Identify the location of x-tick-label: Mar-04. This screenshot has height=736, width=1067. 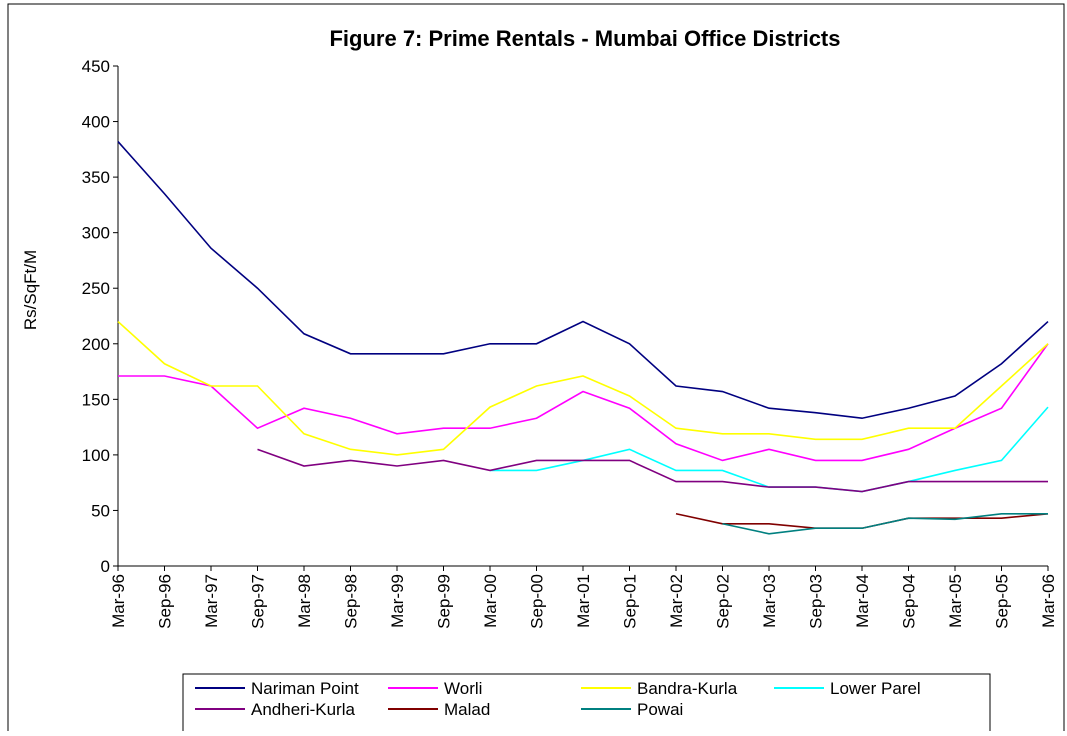
(862, 601).